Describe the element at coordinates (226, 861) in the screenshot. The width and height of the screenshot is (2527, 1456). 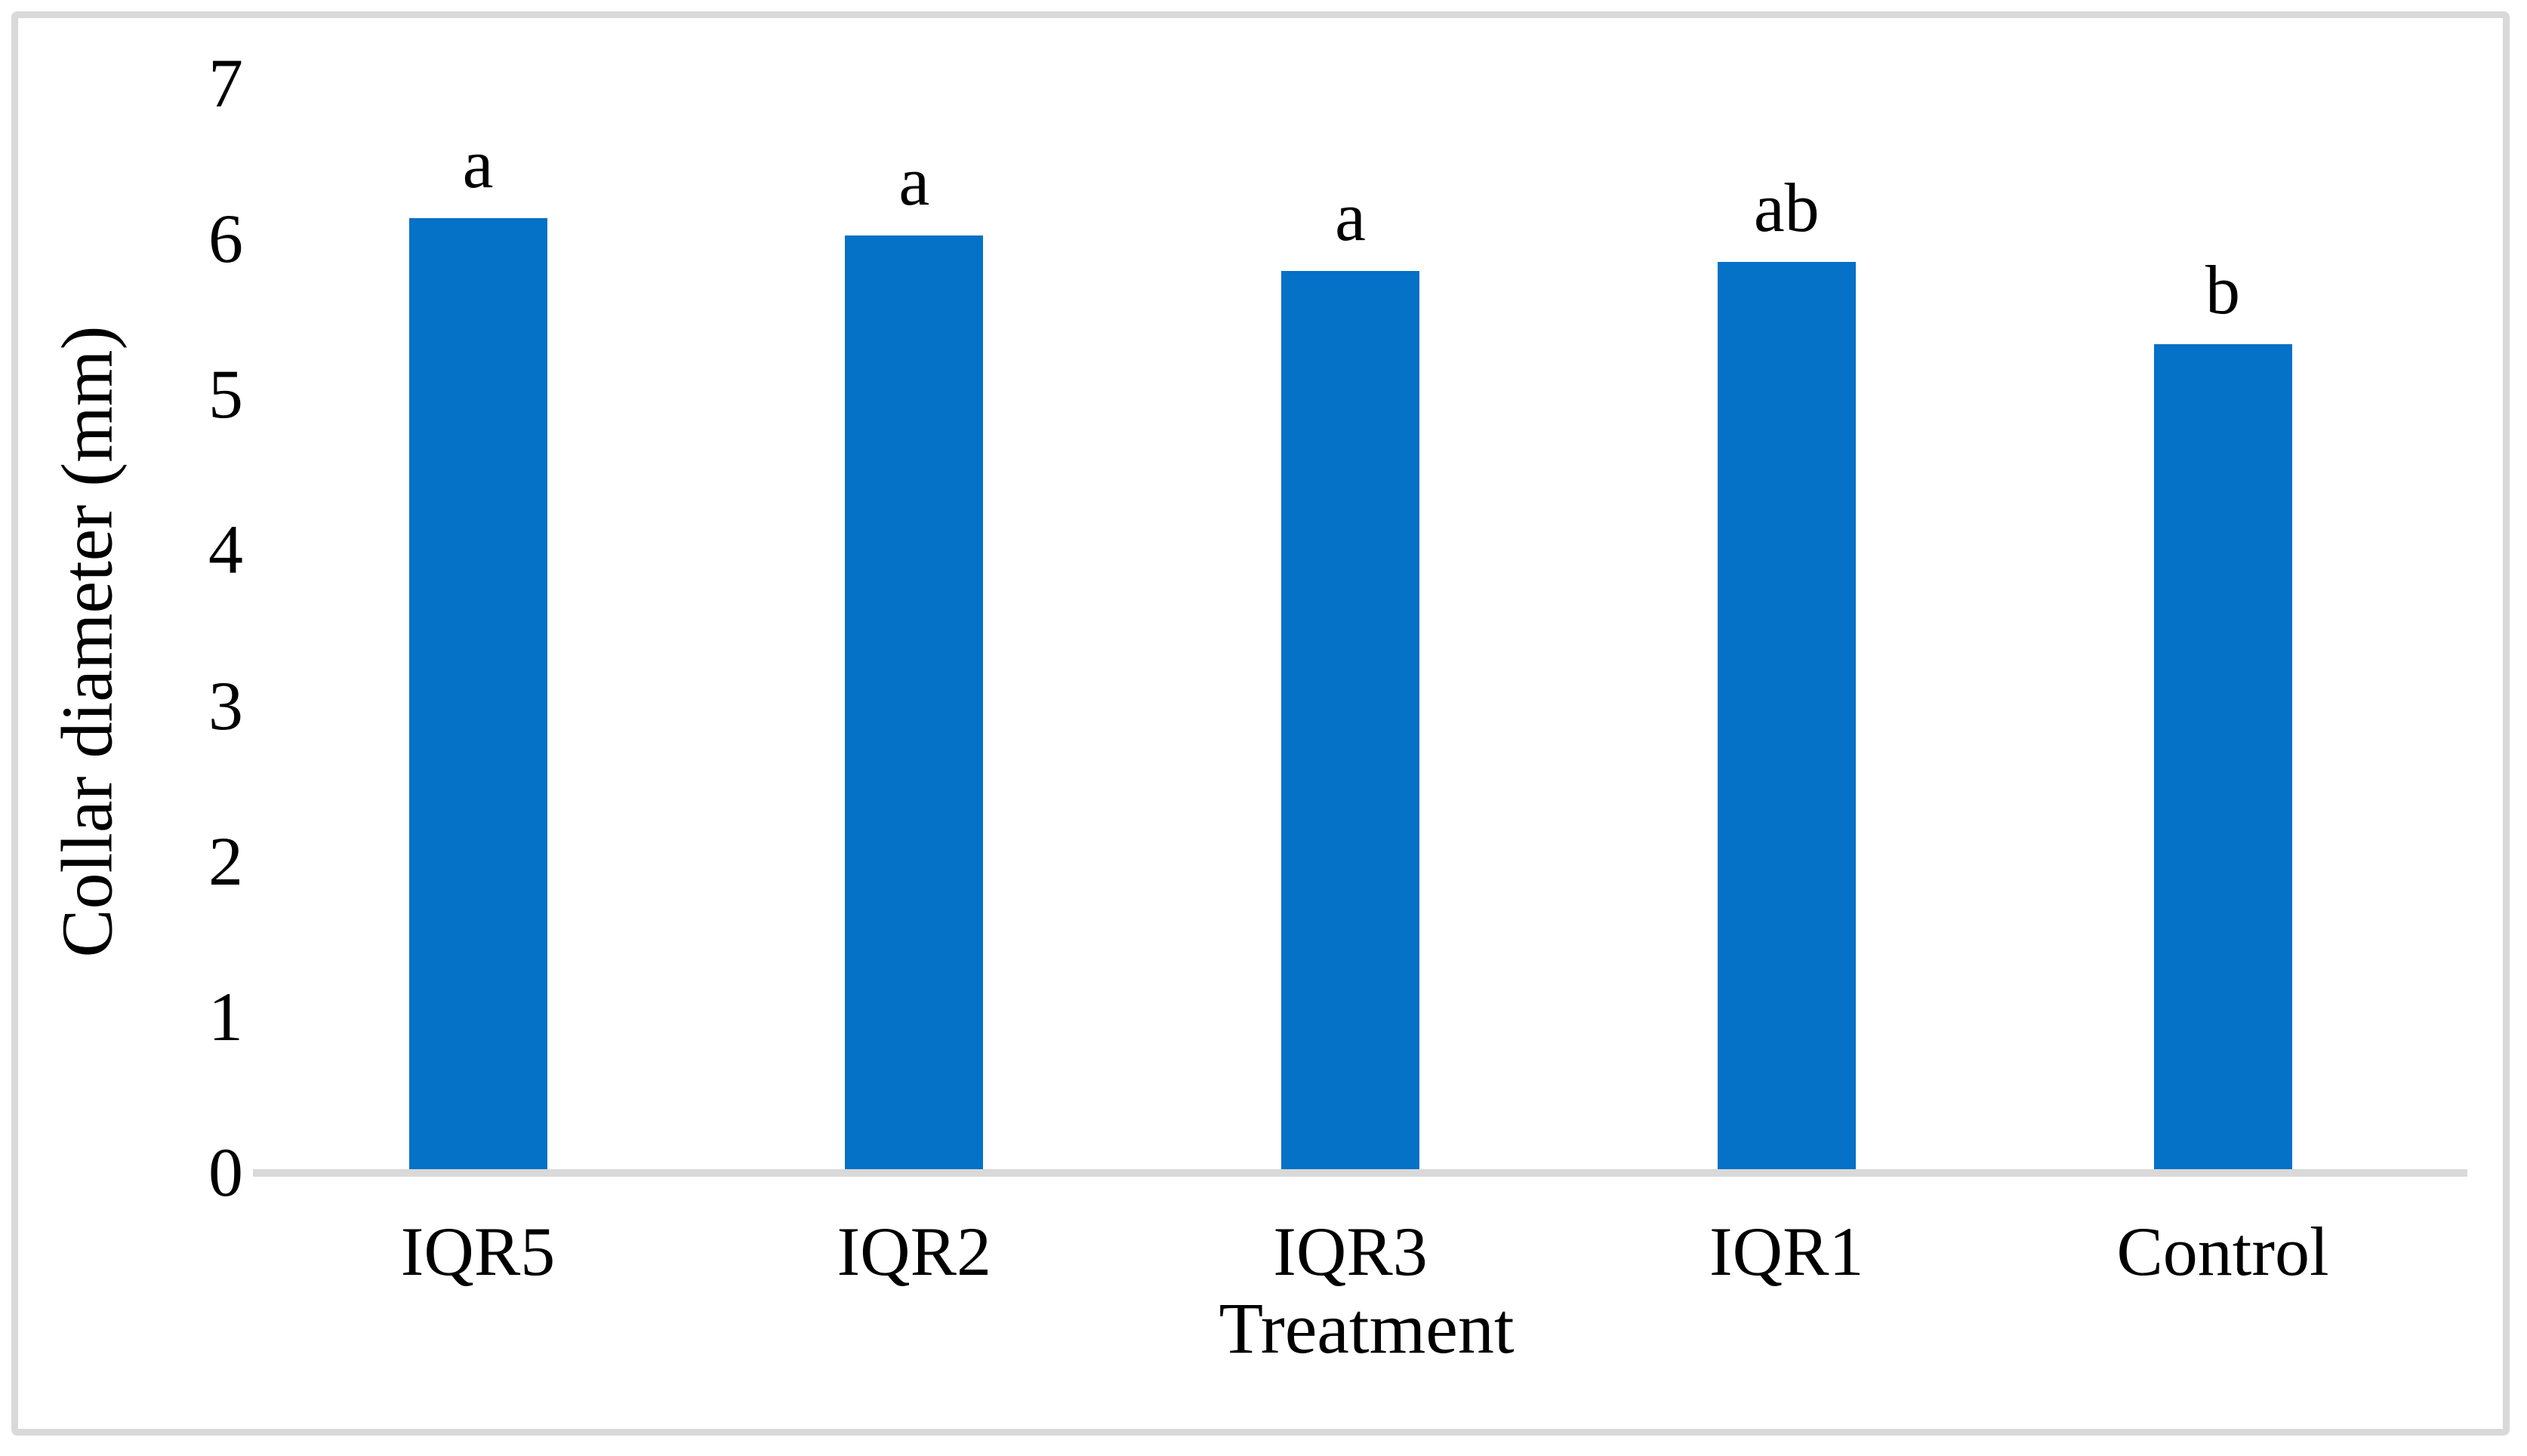
I see `y-tick-label-2: 2` at that location.